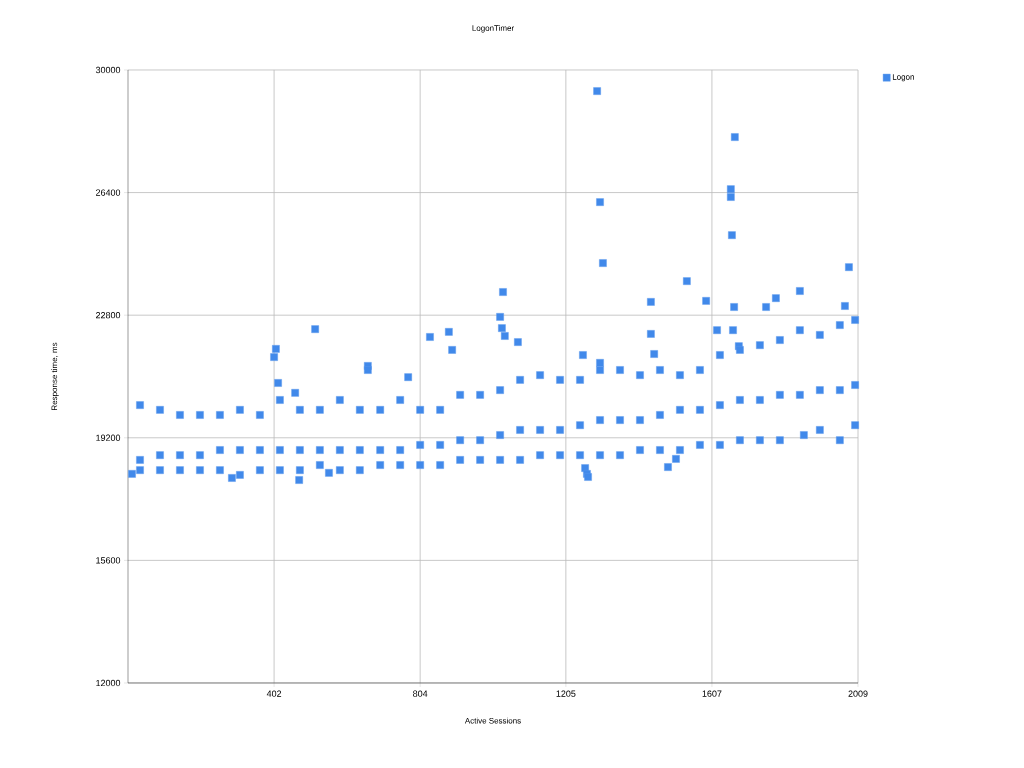 This screenshot has height=768, width=1024. I want to click on y-tick-label: 19200, so click(108, 437).